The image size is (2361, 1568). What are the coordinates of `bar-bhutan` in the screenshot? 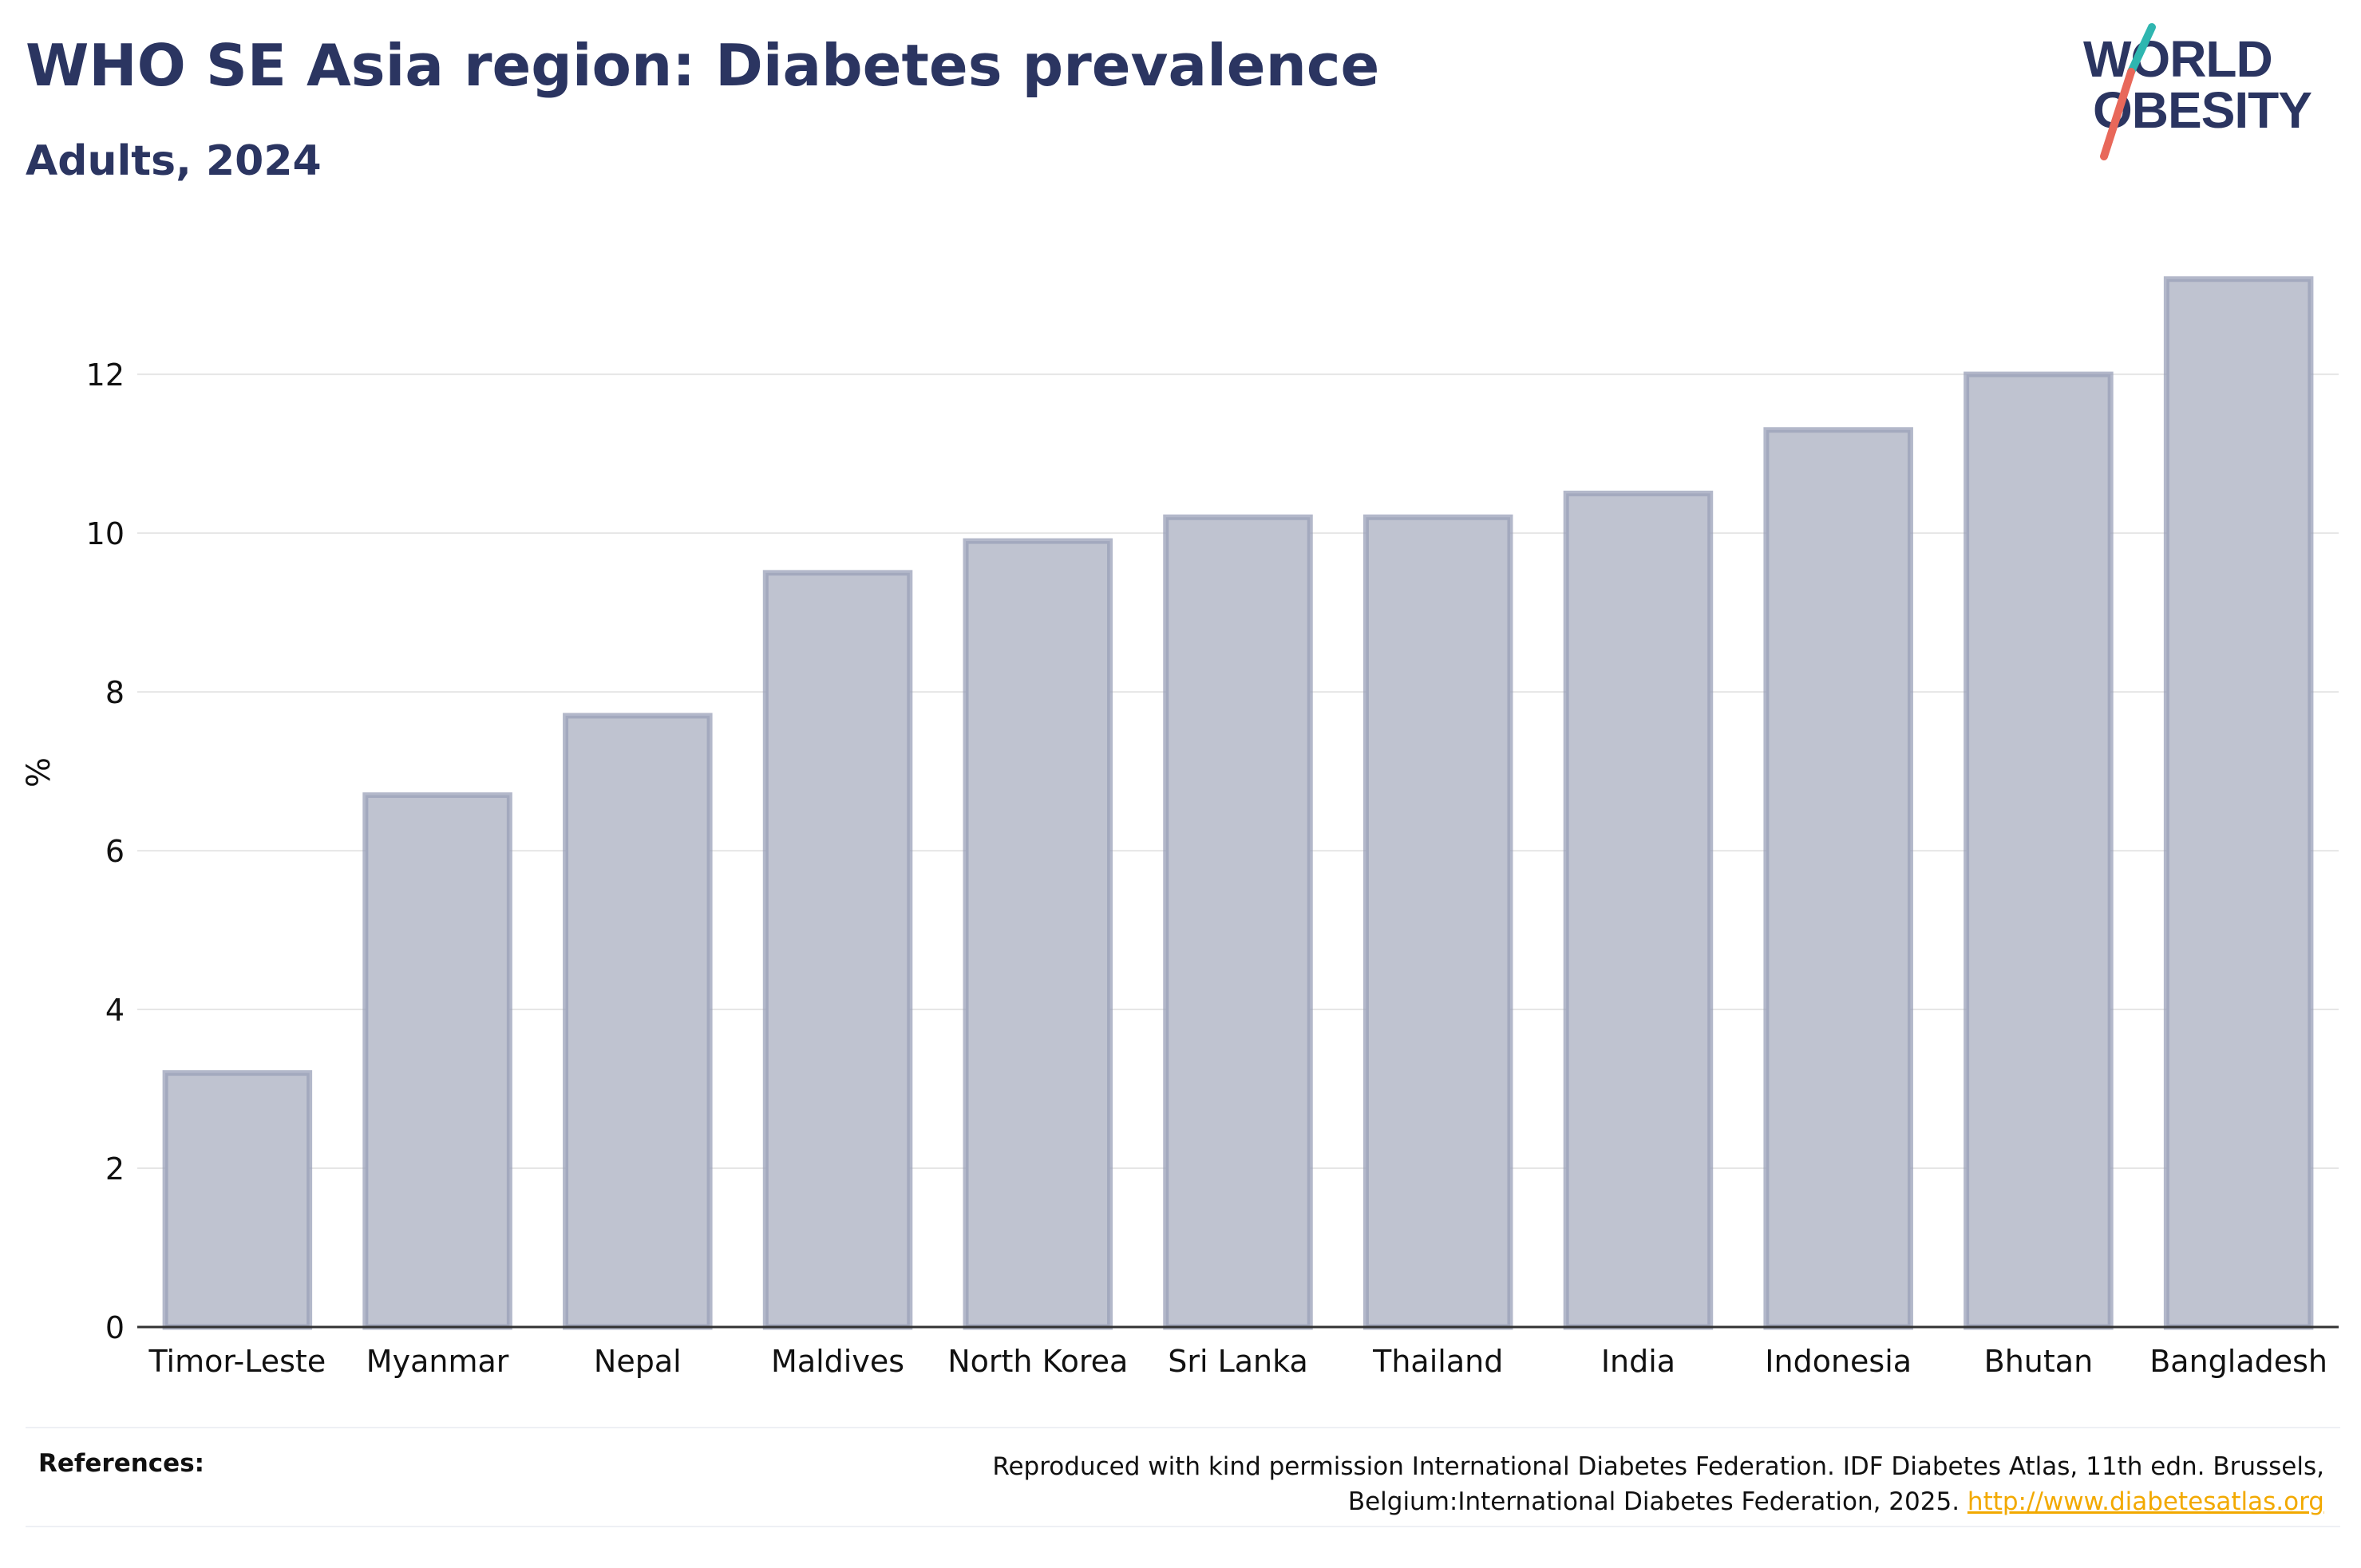 It's located at (2039, 850).